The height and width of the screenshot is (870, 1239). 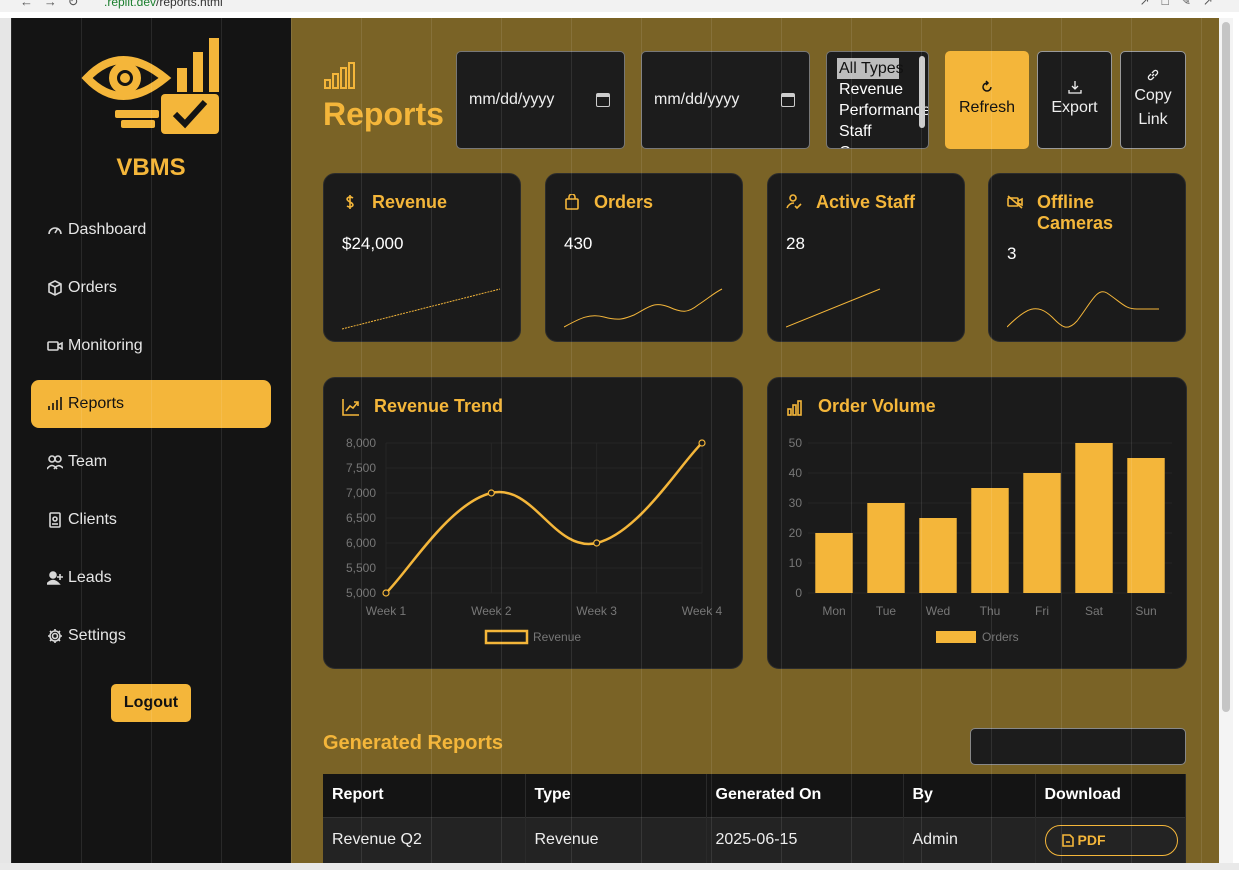 What do you see at coordinates (151, 288) in the screenshot?
I see `sidebar-item-orders: Orders` at bounding box center [151, 288].